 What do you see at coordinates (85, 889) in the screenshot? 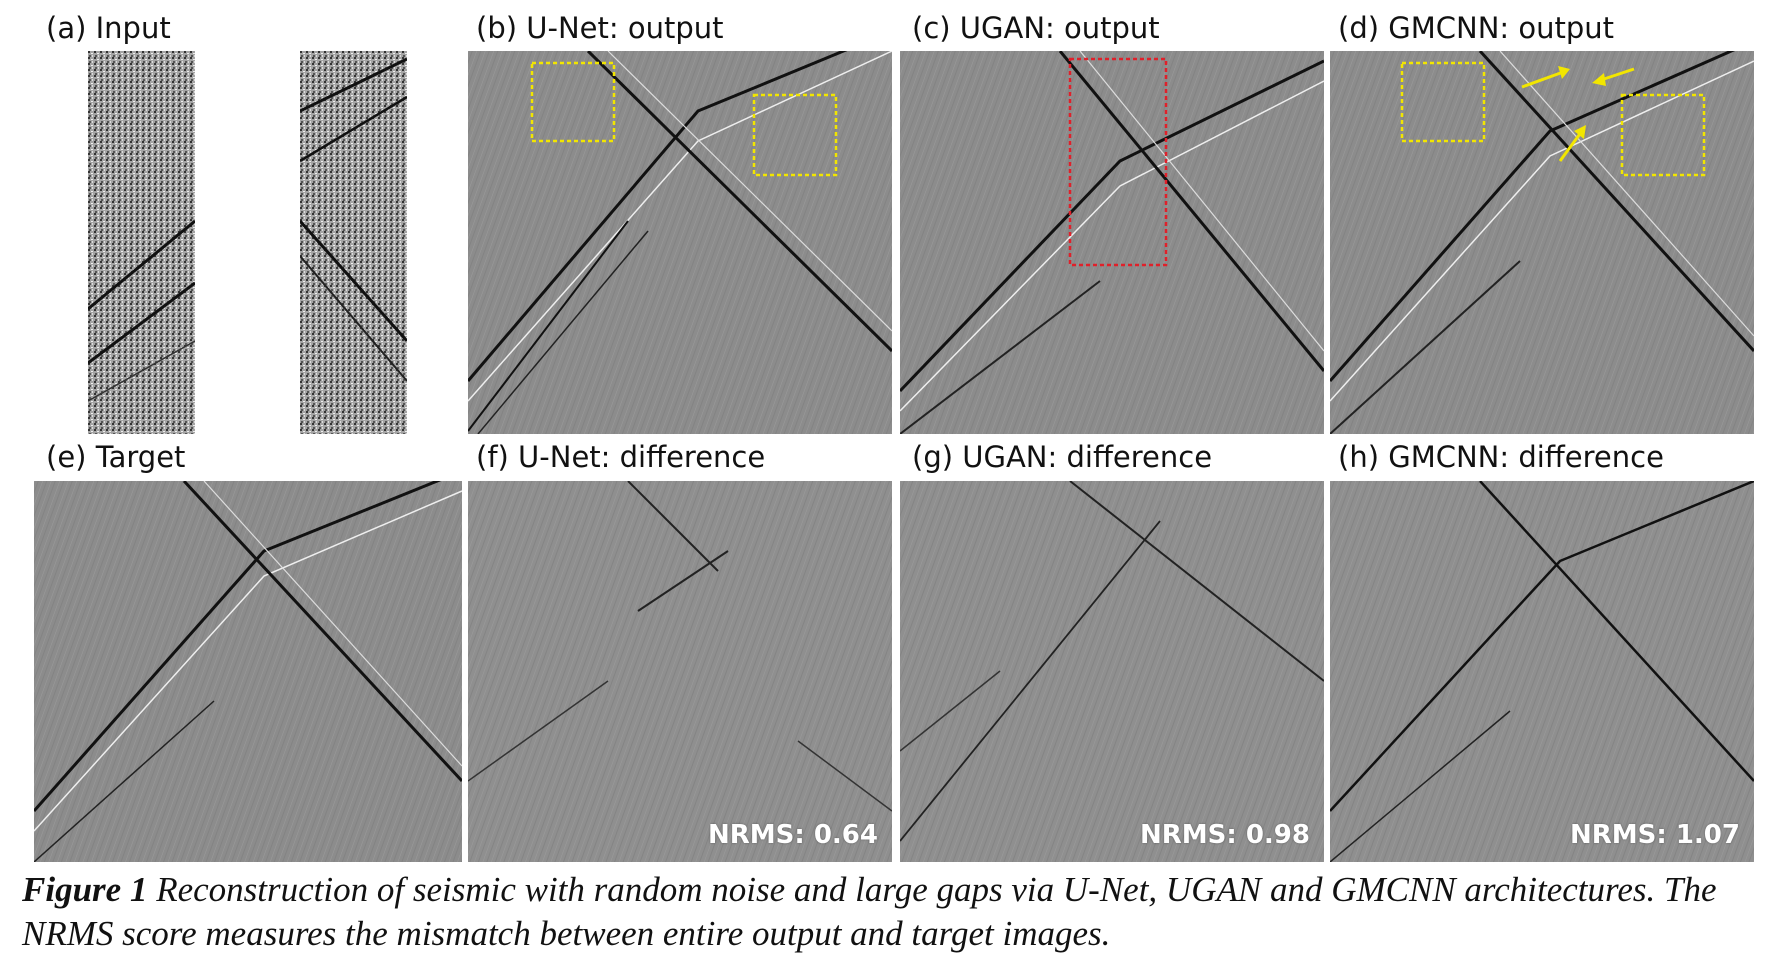
I see `figure-number: Figure 1` at bounding box center [85, 889].